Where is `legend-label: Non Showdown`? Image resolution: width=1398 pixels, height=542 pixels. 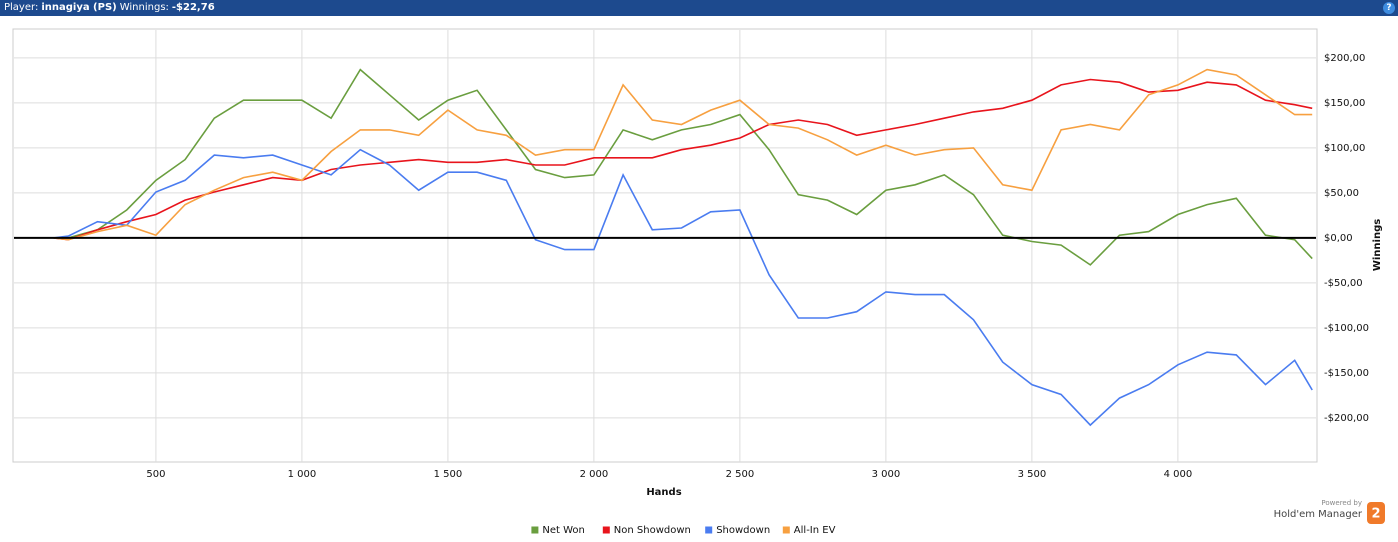 legend-label: Non Showdown is located at coordinates (652, 530).